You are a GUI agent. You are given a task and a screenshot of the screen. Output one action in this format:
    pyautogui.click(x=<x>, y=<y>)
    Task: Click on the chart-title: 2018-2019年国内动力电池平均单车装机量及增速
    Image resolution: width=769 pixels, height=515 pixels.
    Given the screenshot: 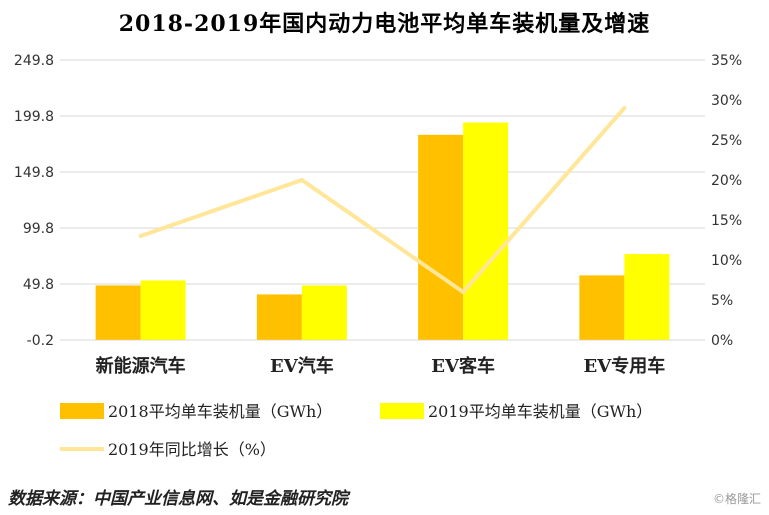 What is the action you would take?
    pyautogui.click(x=384, y=24)
    